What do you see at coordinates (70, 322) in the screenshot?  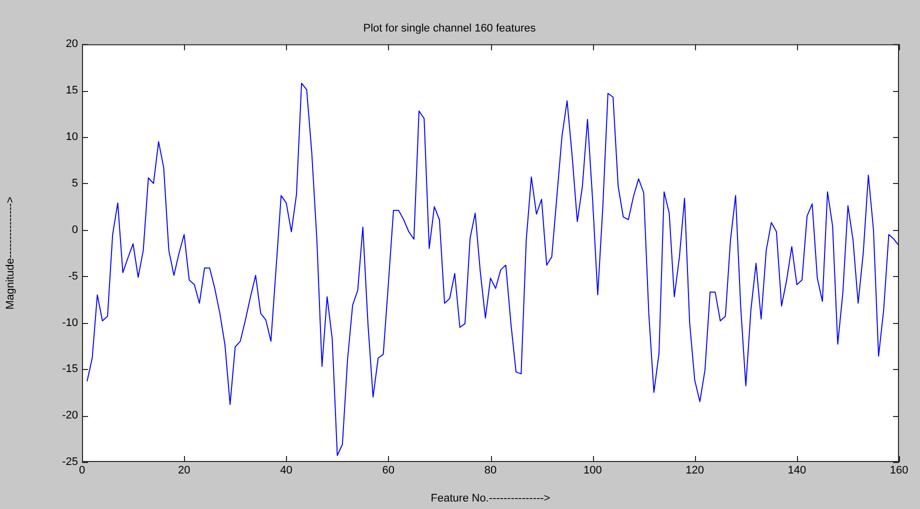 I see `y-tick-label: -10` at bounding box center [70, 322].